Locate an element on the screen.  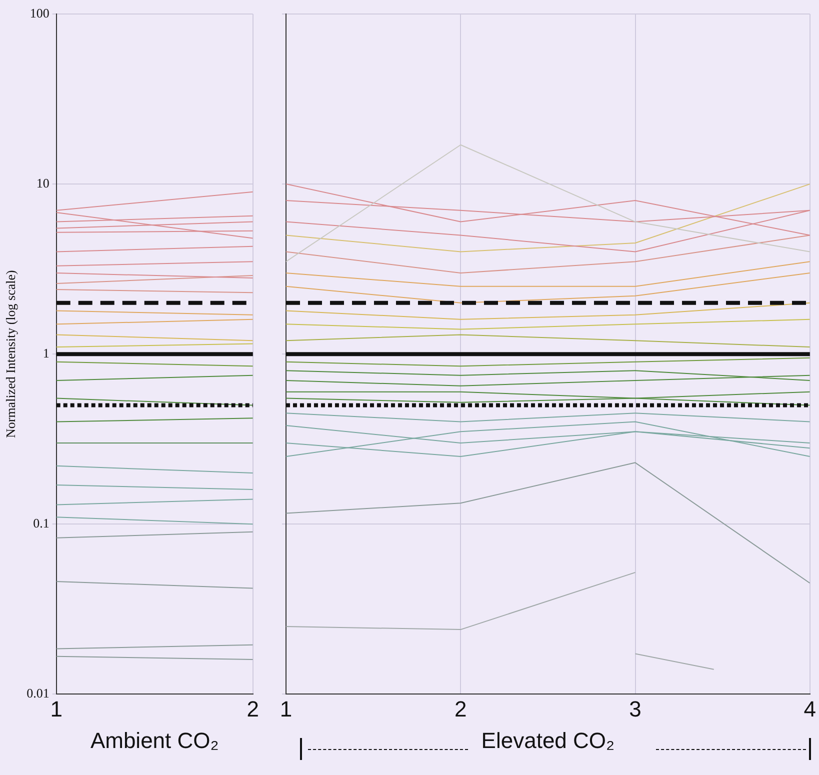
x-tick-label: 4 is located at coordinates (810, 709).